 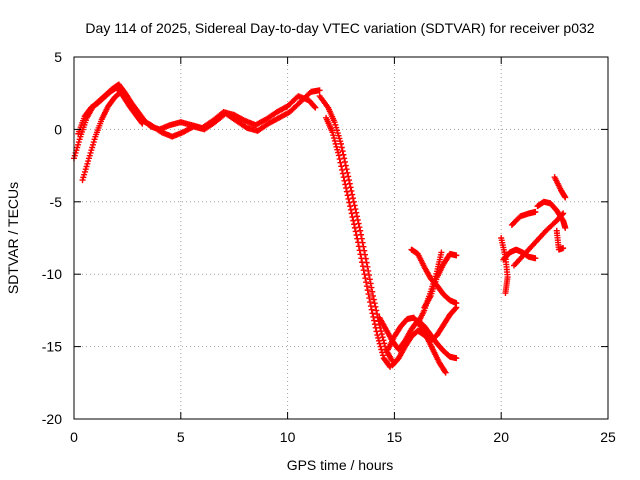 What do you see at coordinates (608, 437) in the screenshot?
I see `x-tick-label: 25` at bounding box center [608, 437].